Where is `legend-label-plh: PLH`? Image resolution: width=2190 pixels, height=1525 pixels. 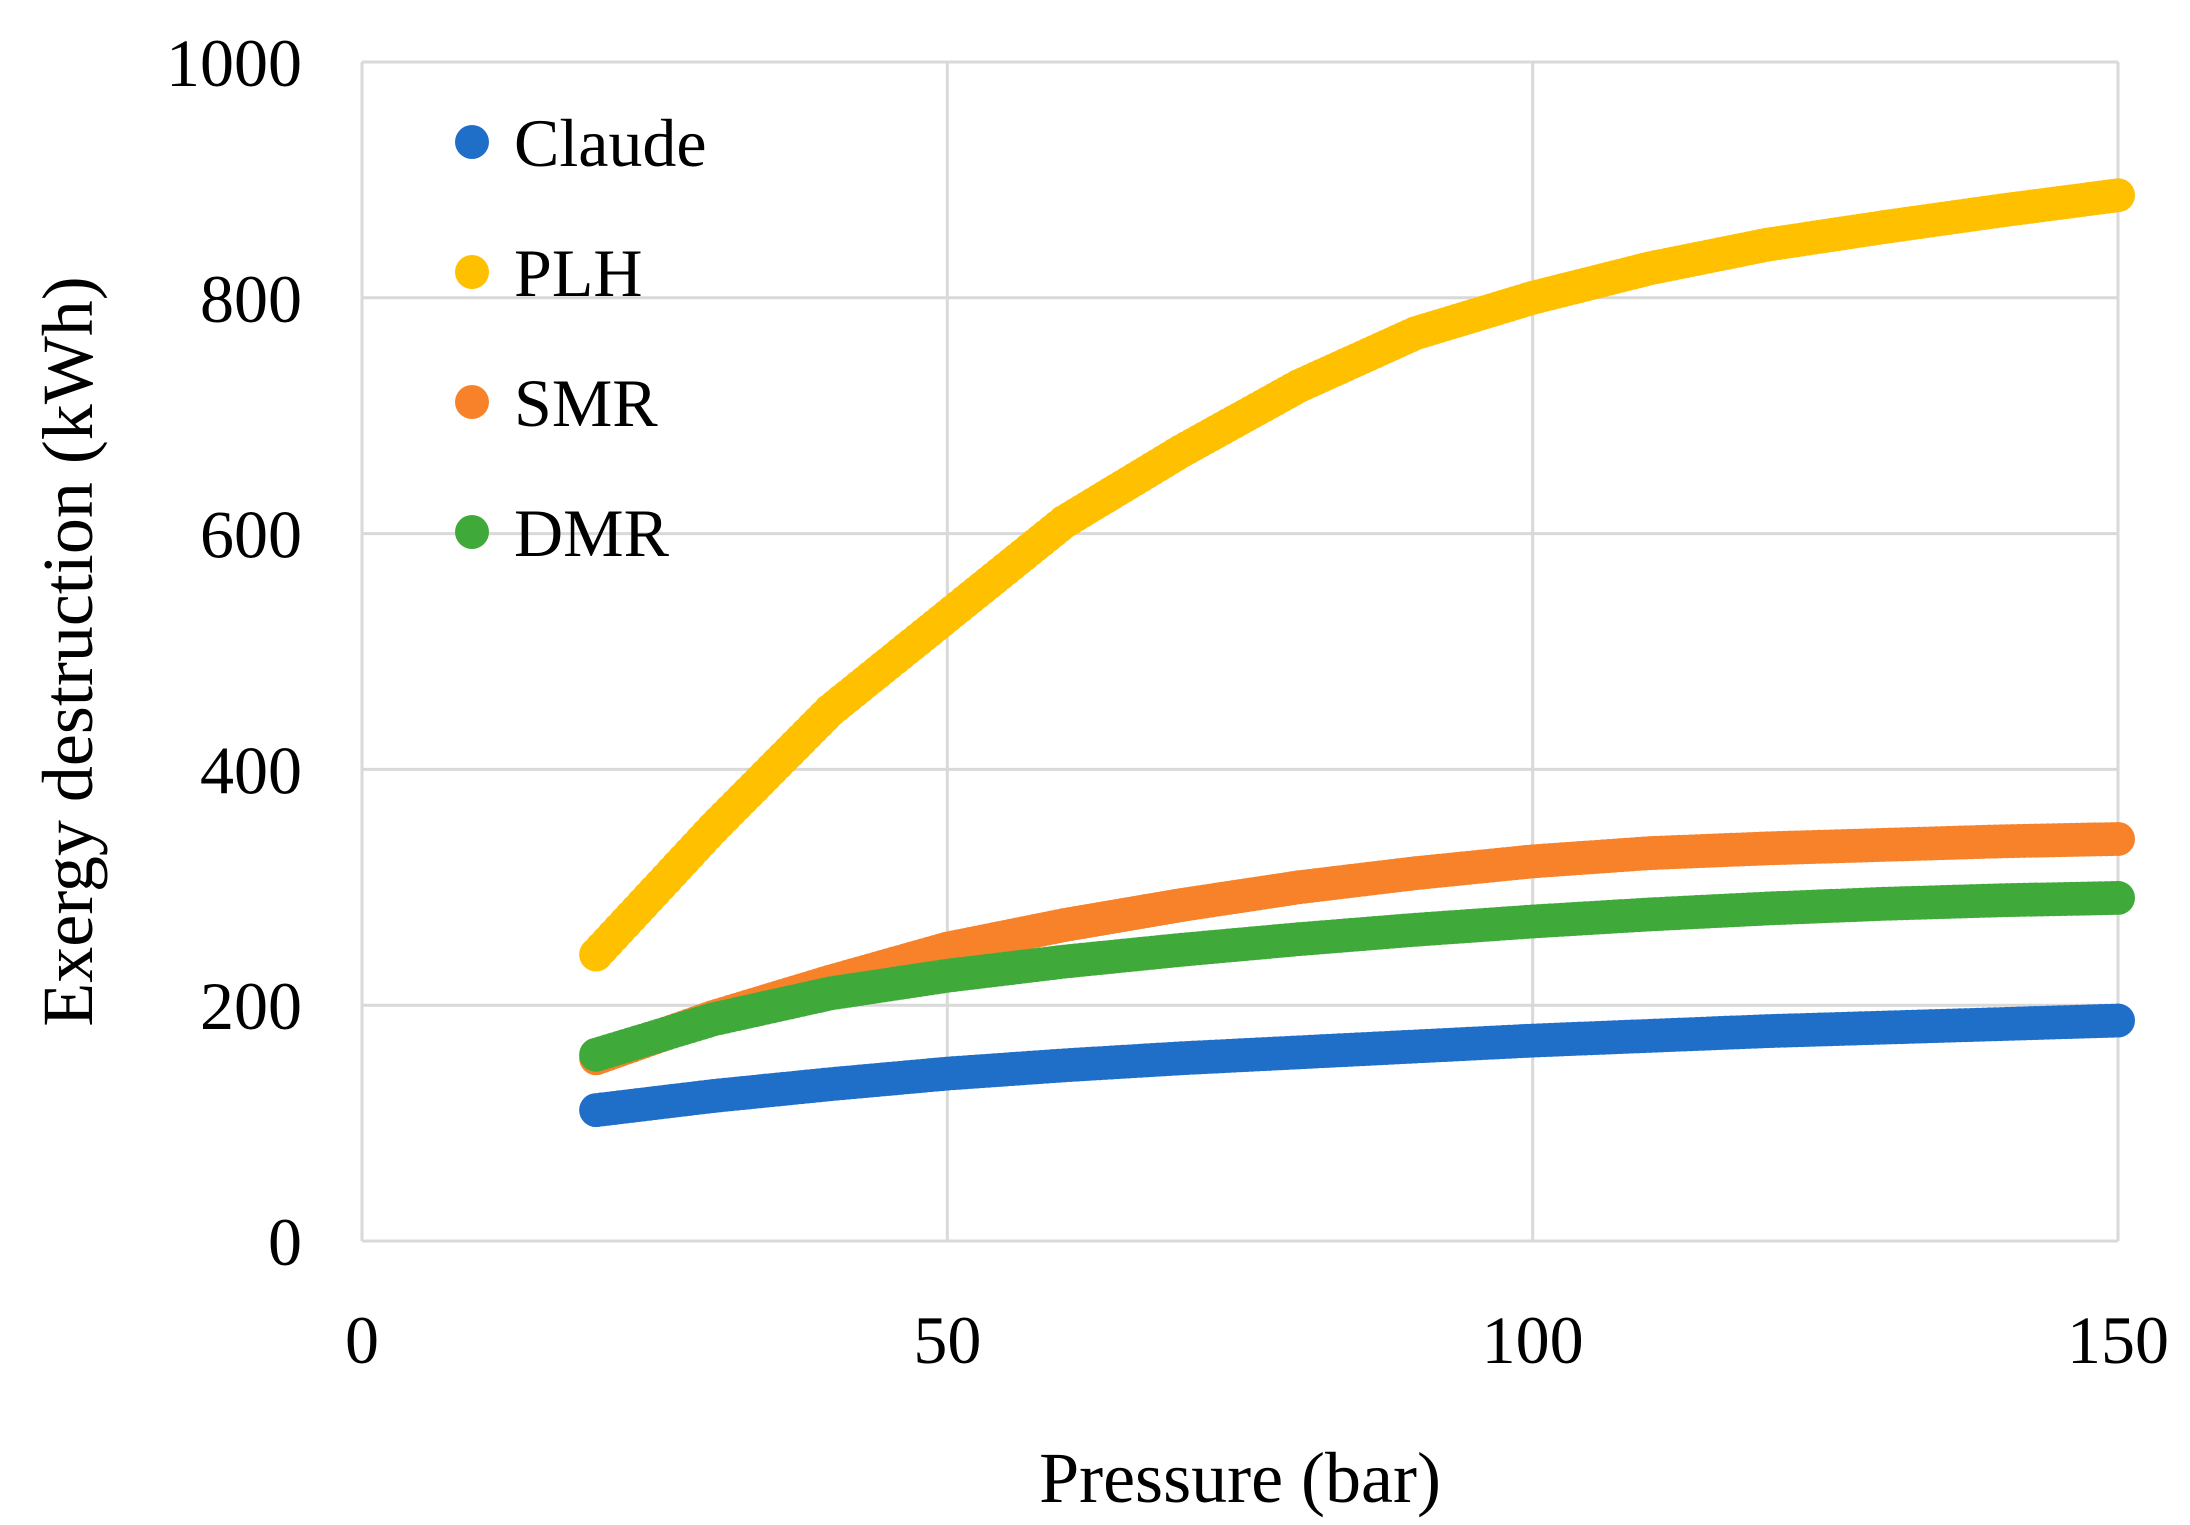
legend-label-plh: PLH is located at coordinates (578, 273).